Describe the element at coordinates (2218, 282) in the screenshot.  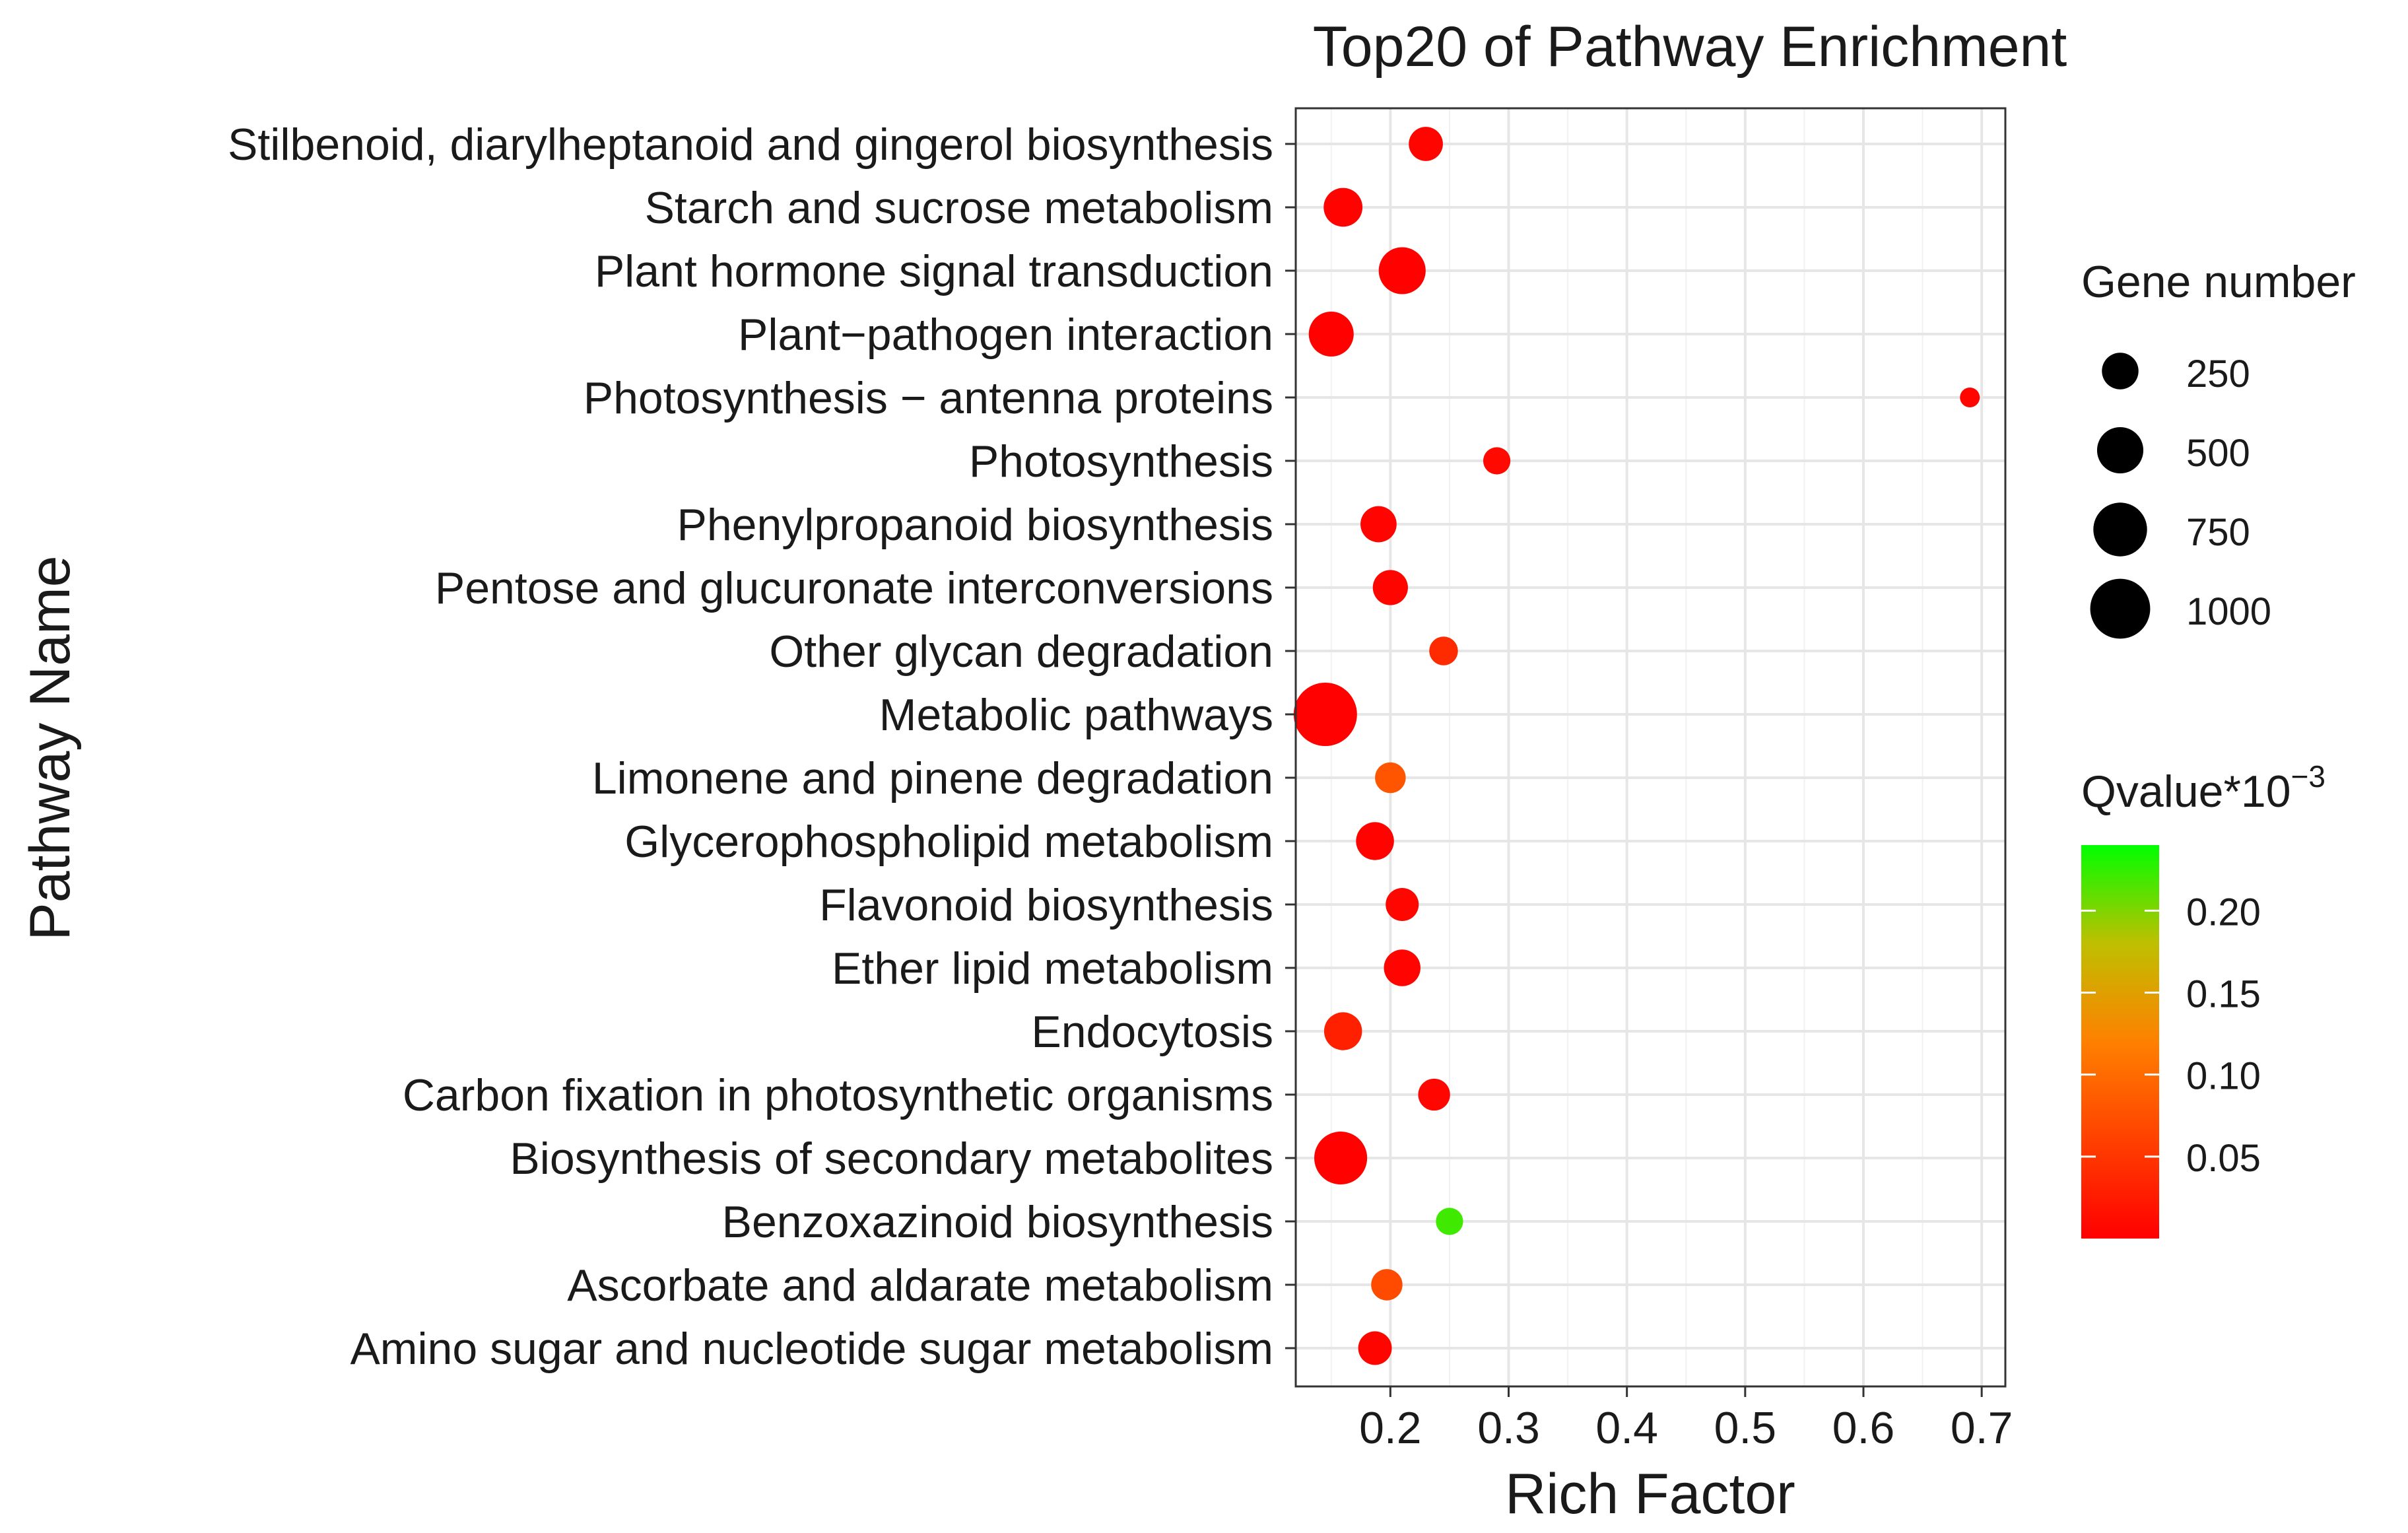
I see `size-legend-title: Gene number` at that location.